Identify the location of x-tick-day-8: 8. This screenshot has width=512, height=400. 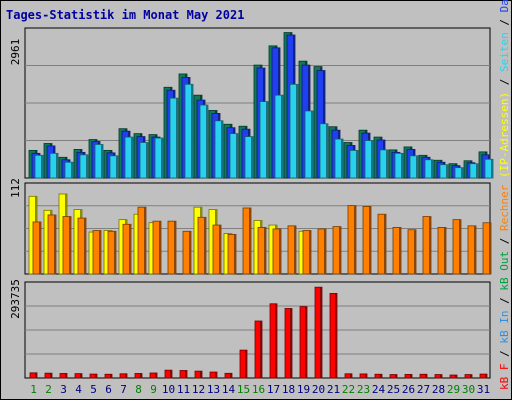
(138, 389).